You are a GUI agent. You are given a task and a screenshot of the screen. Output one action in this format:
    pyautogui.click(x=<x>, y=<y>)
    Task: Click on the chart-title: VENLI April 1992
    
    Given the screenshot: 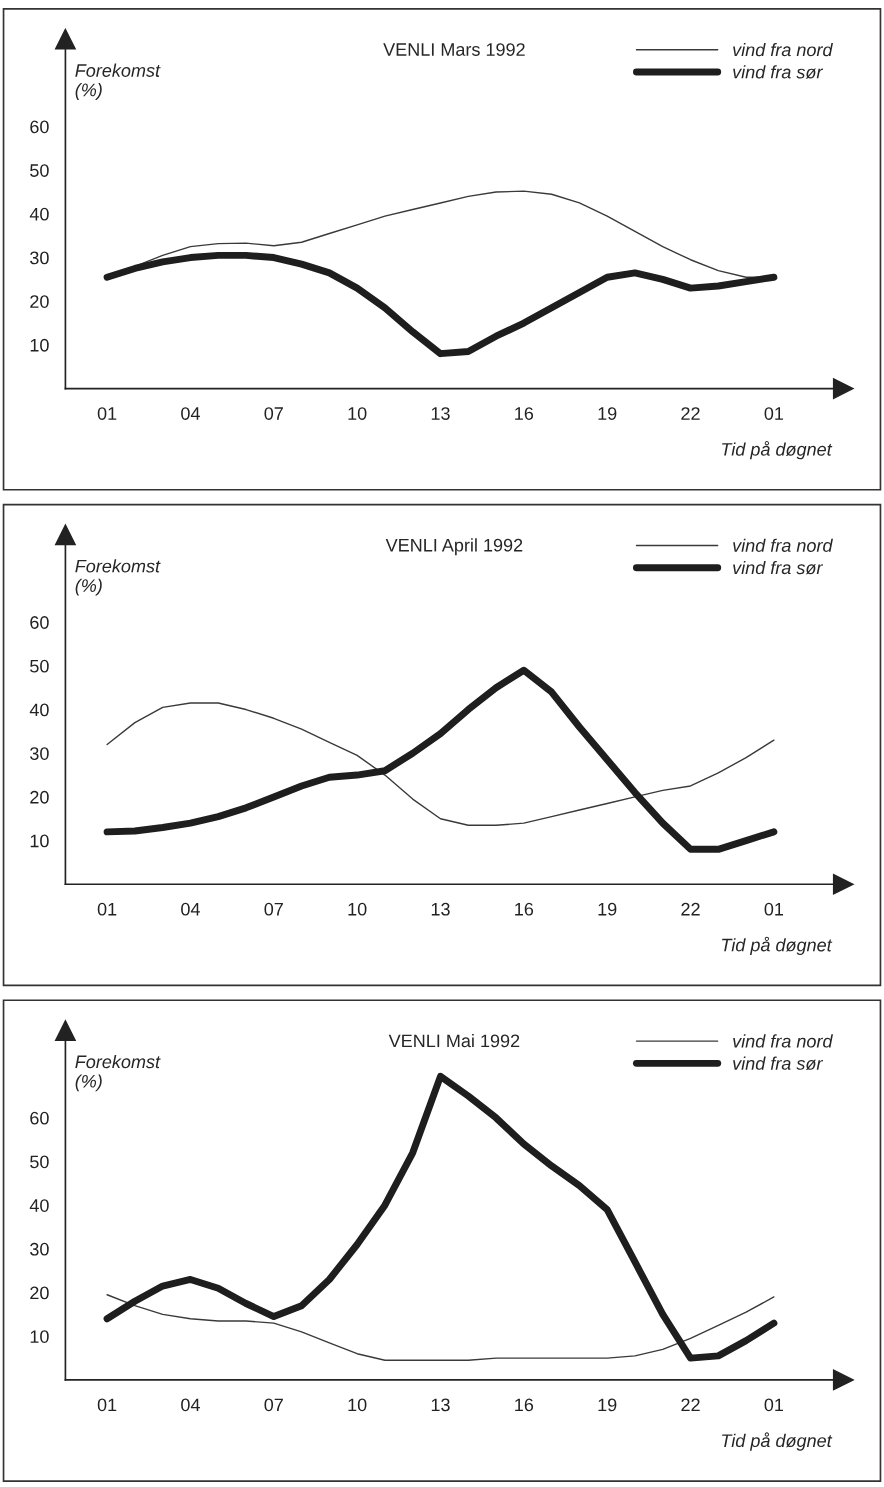 What is the action you would take?
    pyautogui.click(x=454, y=547)
    